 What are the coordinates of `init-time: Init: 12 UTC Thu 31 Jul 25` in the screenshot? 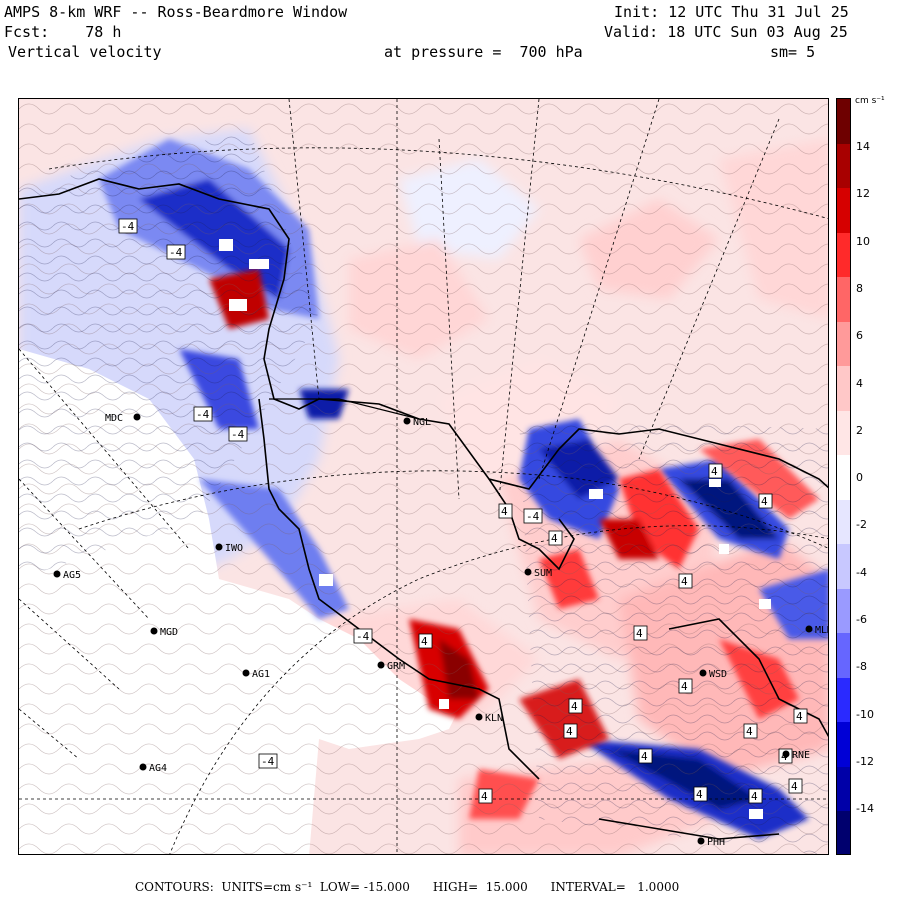 It's located at (731, 12).